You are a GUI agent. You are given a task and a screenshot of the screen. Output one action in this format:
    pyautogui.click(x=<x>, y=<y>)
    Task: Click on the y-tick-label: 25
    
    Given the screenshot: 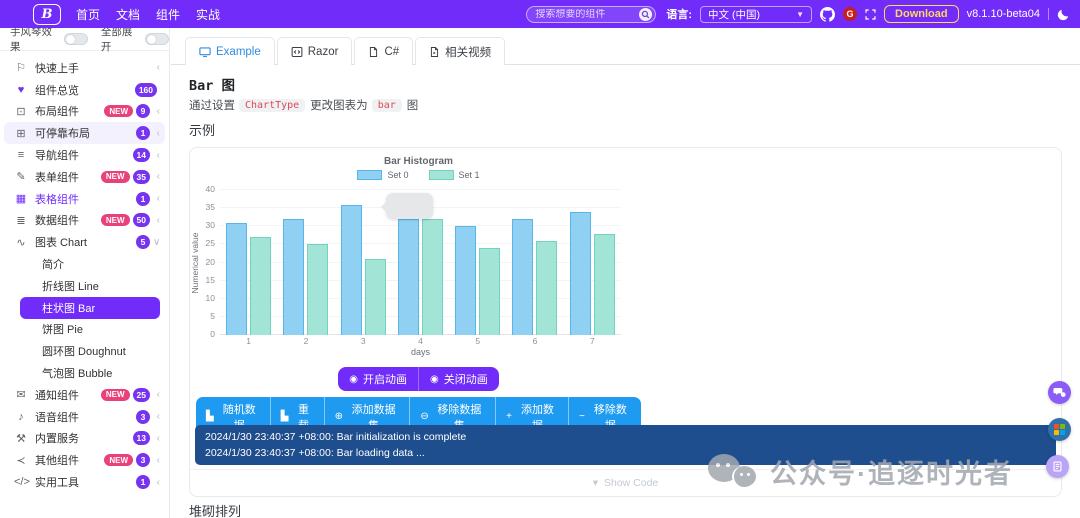 What is the action you would take?
    pyautogui.click(x=210, y=243)
    